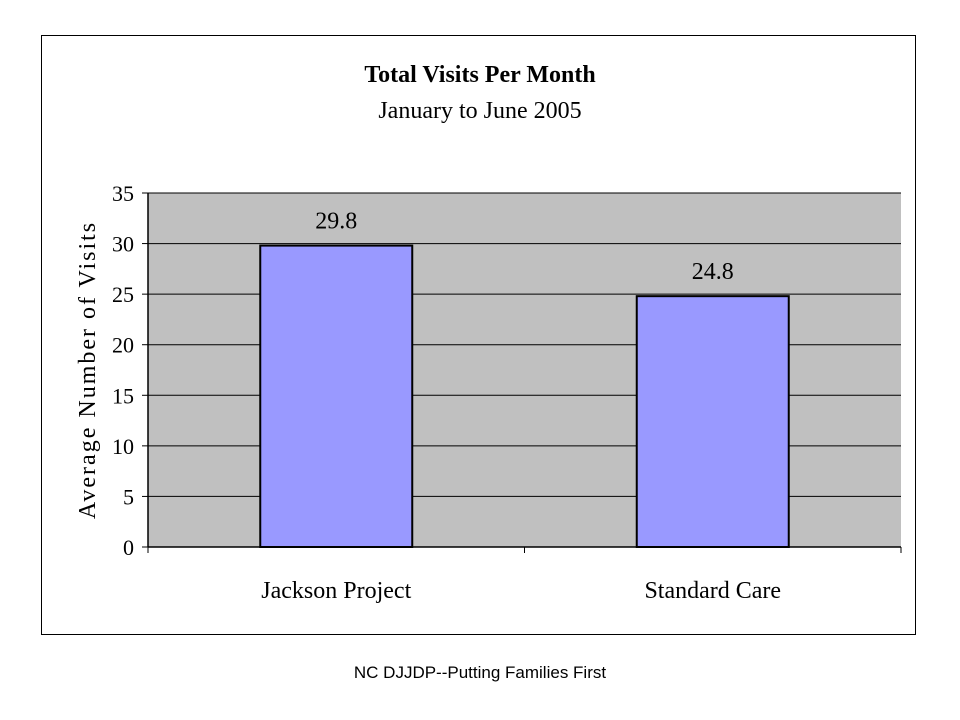  What do you see at coordinates (123, 345) in the screenshot?
I see `y-tick-label: 20` at bounding box center [123, 345].